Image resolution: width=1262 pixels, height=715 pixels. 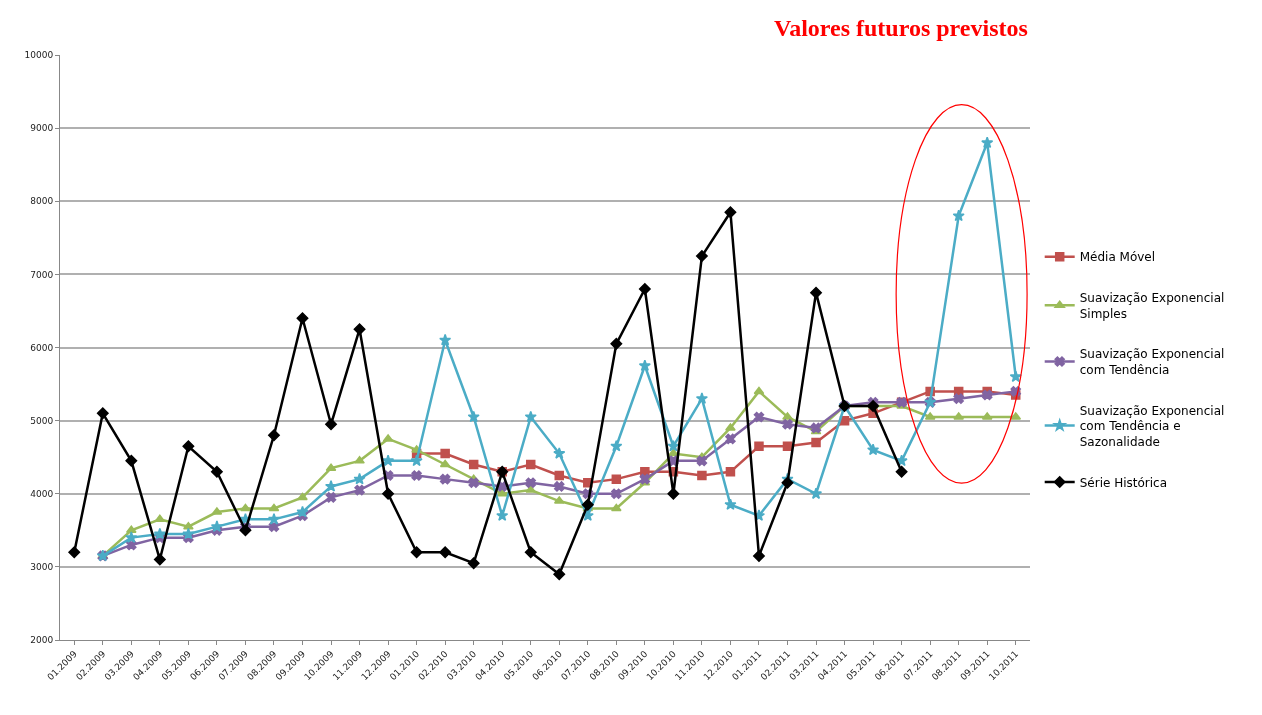 I want to click on legend-label: Suavização Exponencial Simples, so click(x=1152, y=306).